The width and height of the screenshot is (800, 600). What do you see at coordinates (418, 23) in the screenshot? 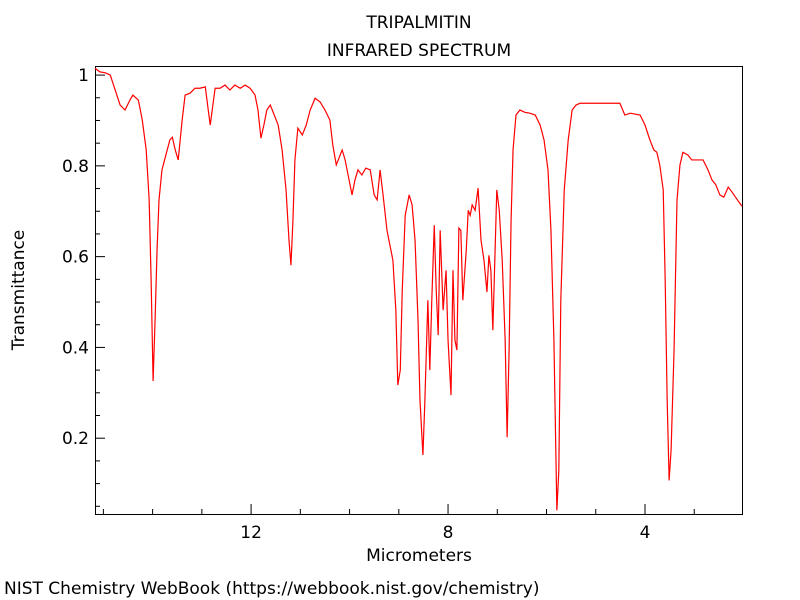
I see `chart-title: TRIPALMITIN` at bounding box center [418, 23].